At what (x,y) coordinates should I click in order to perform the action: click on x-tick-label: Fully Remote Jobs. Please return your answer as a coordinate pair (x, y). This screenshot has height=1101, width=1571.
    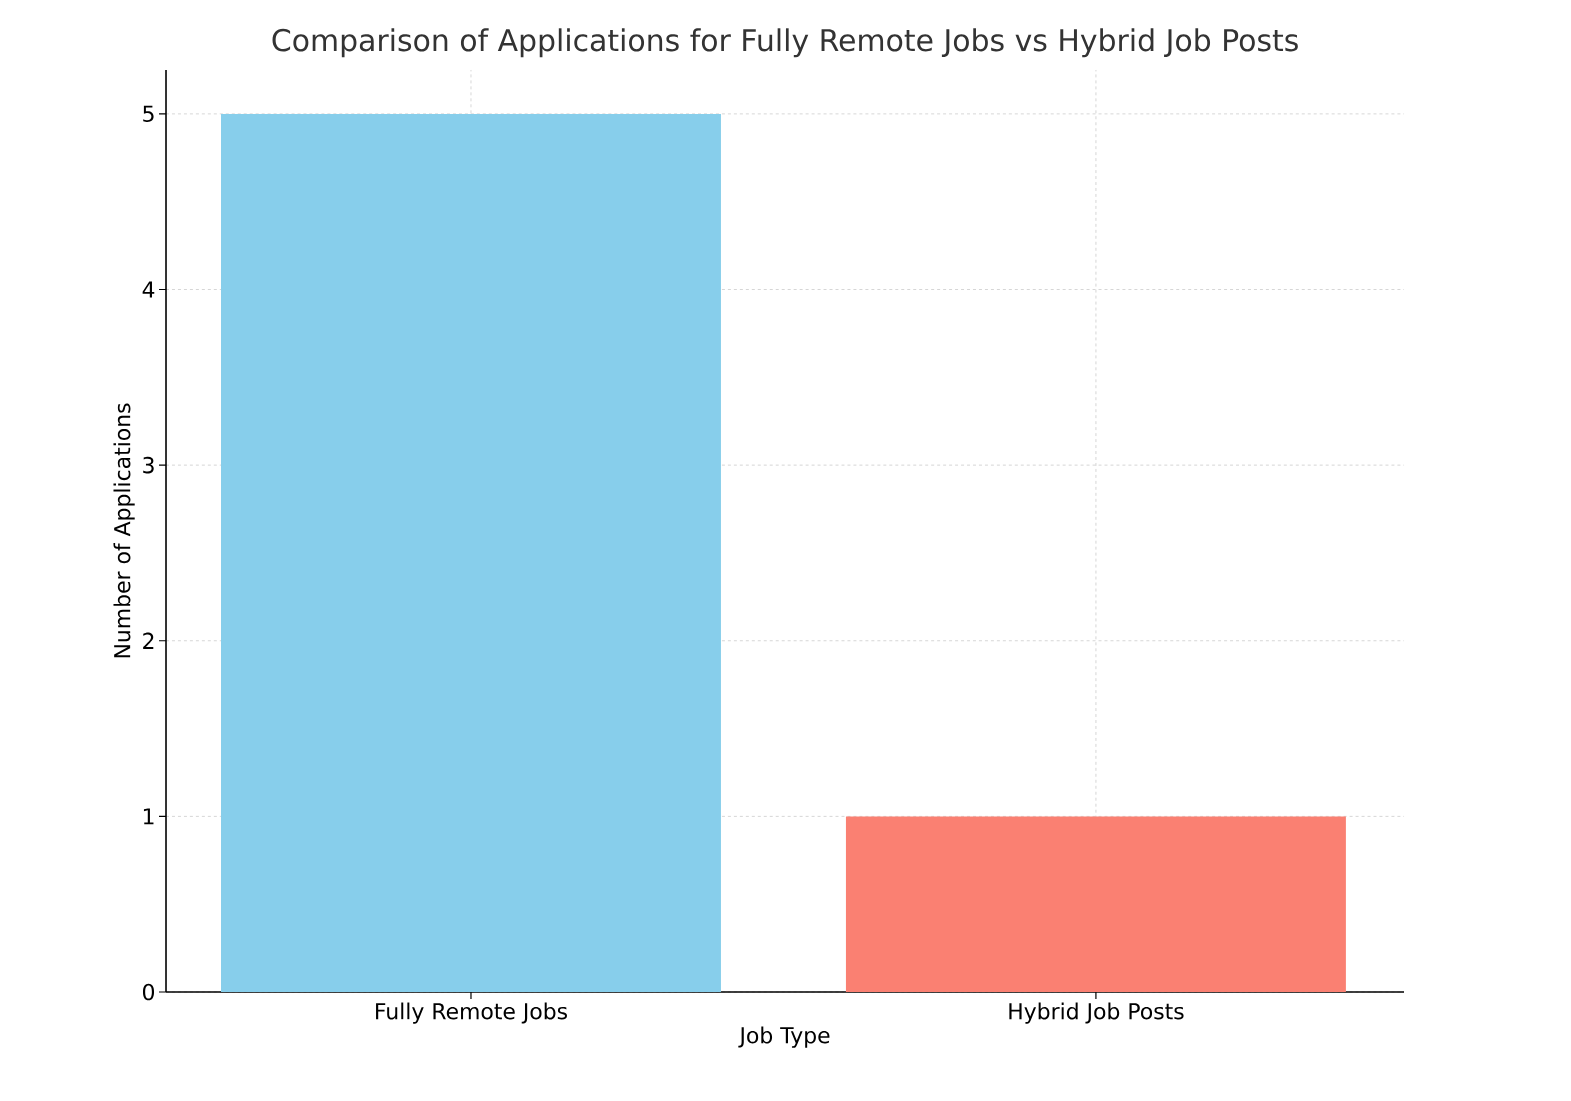
    Looking at the image, I should click on (471, 1013).